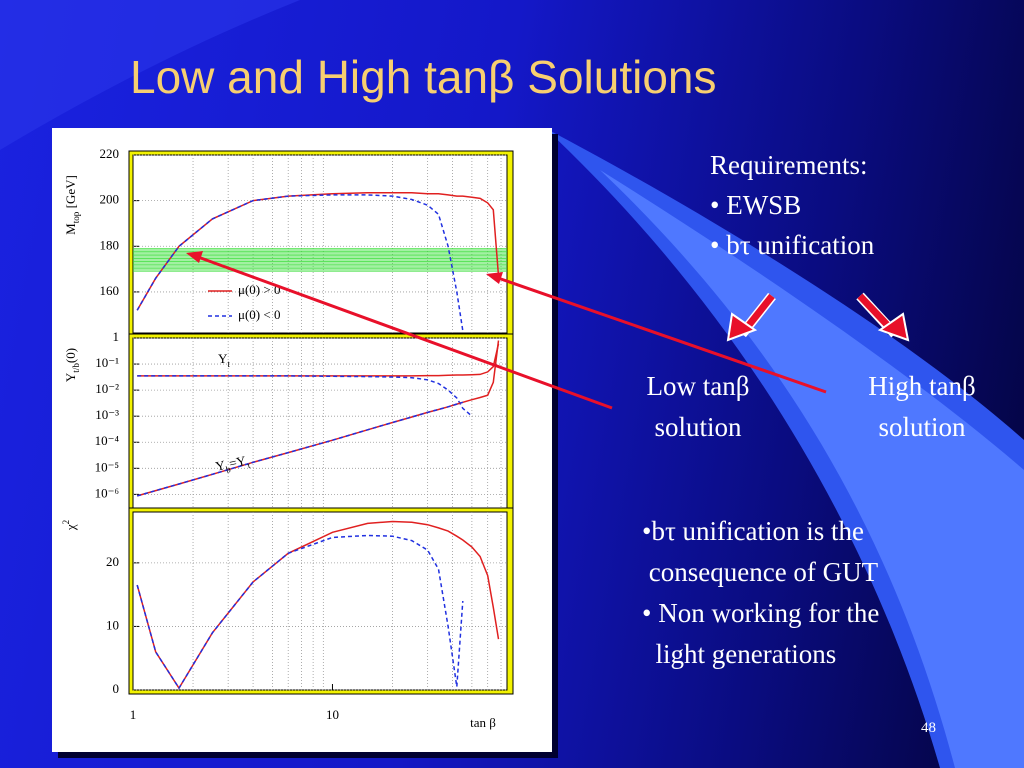 Image resolution: width=1024 pixels, height=768 pixels. What do you see at coordinates (112, 624) in the screenshot?
I see `y-tick-label: 10` at bounding box center [112, 624].